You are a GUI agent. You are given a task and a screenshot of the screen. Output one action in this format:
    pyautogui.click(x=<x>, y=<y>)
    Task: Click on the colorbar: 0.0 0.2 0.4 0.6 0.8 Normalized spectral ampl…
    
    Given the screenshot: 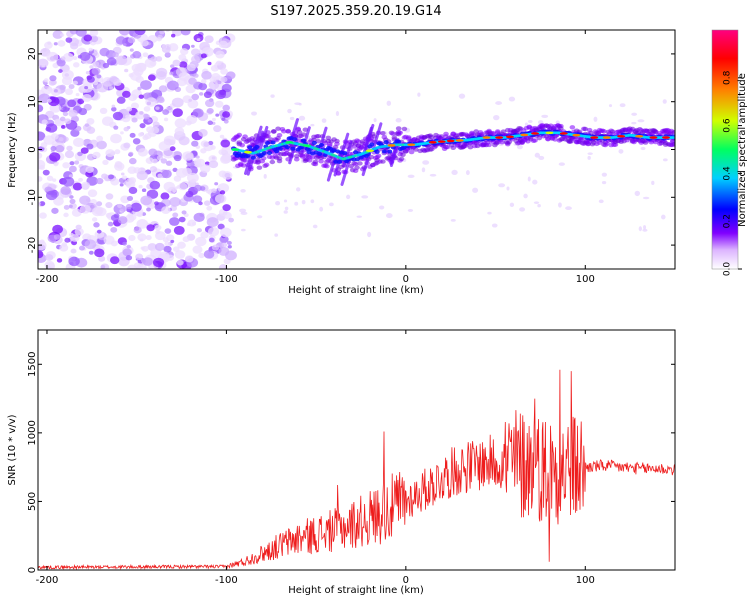 What is the action you would take?
    pyautogui.click(x=729, y=152)
    